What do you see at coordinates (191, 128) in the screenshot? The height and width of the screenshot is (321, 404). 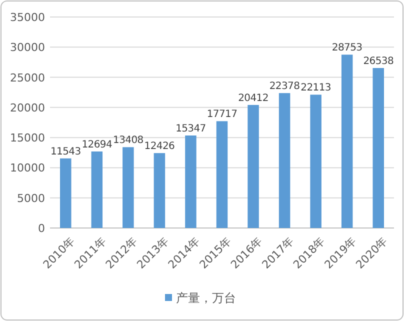 I see `data-label: 15347` at bounding box center [191, 128].